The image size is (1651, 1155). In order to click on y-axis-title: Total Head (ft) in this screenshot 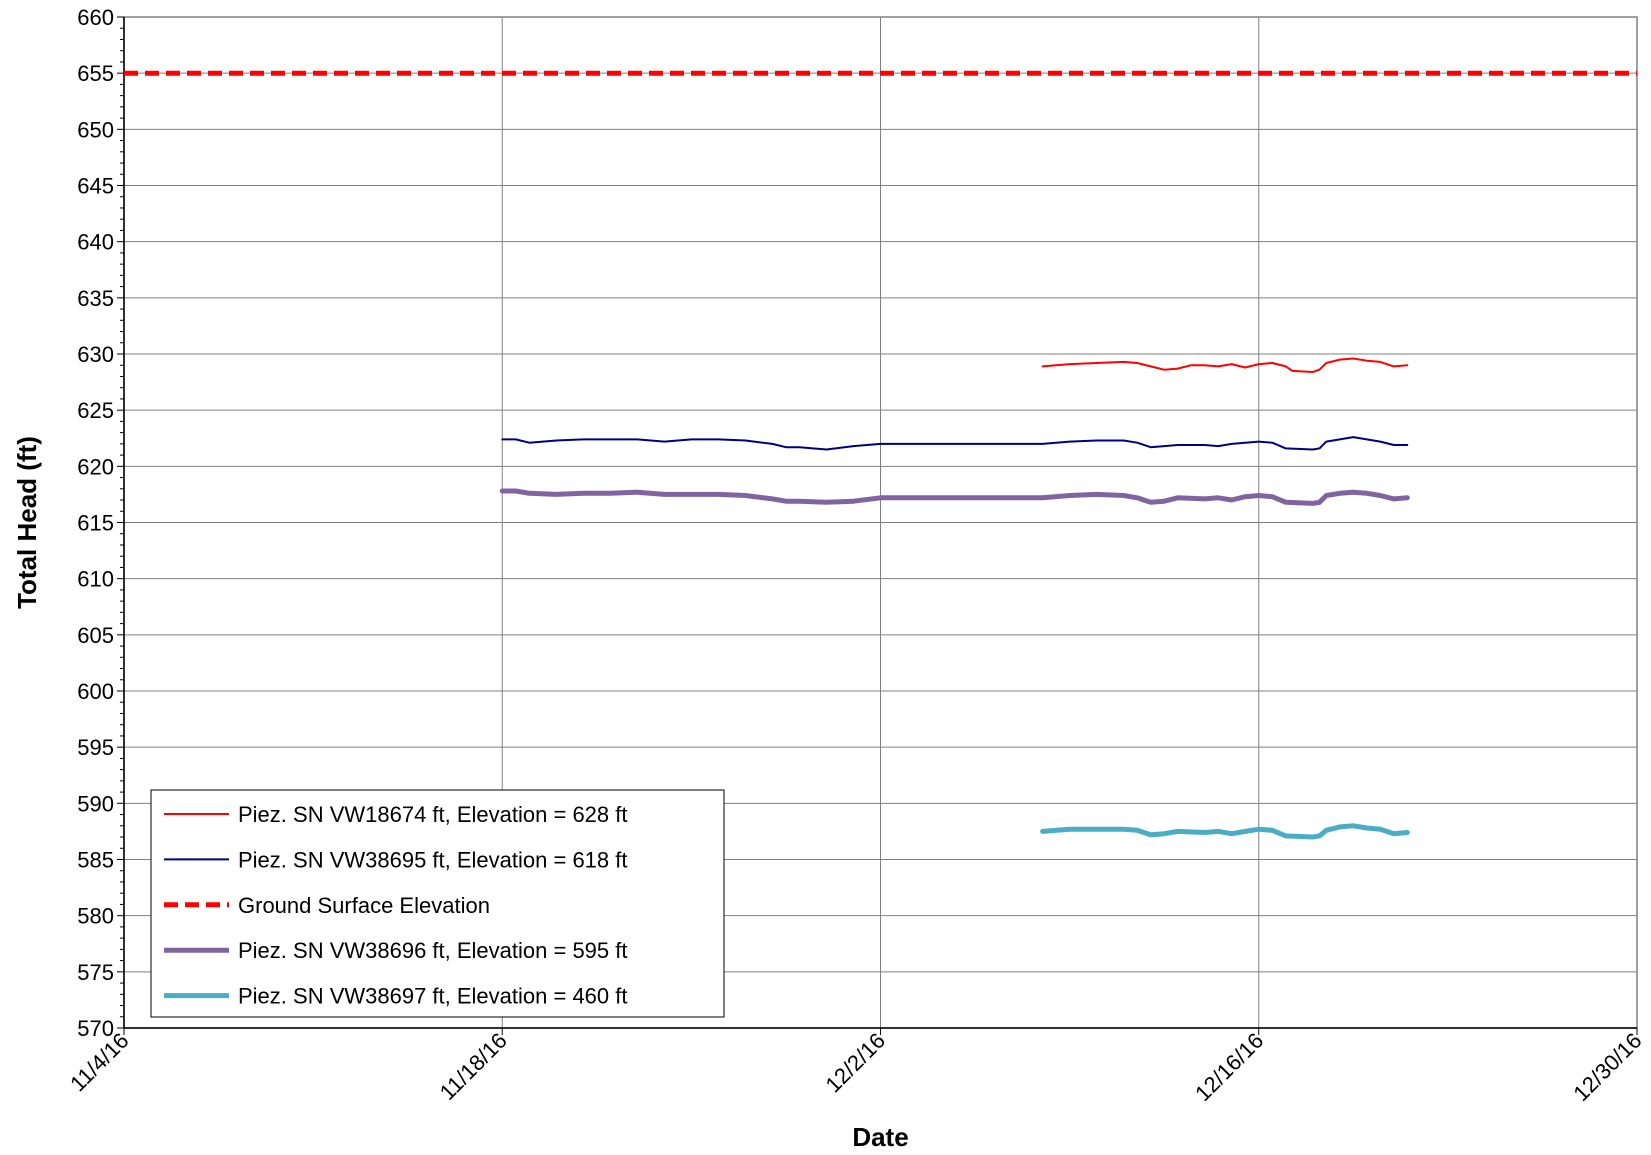, I will do `click(27, 522)`.